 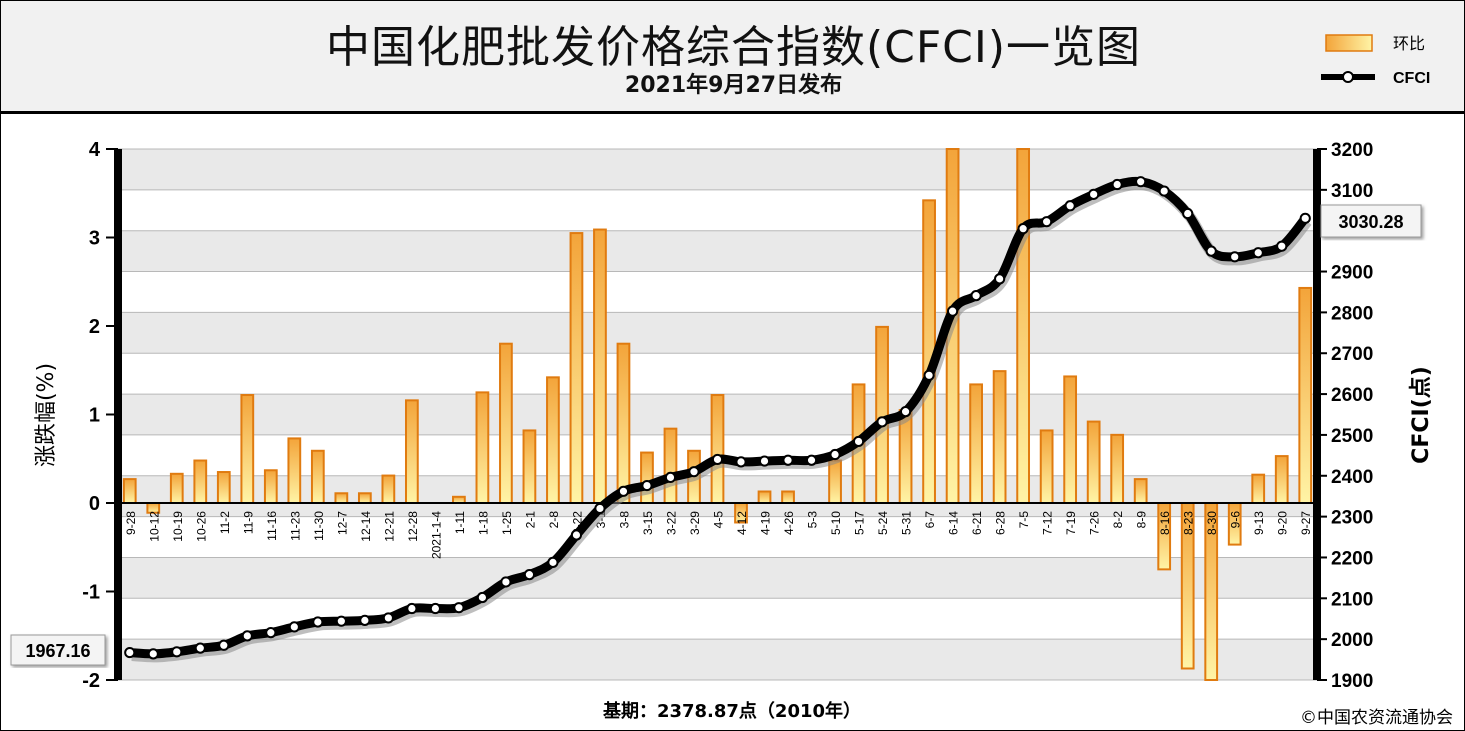 What do you see at coordinates (860, 523) in the screenshot?
I see `x-tick-label: 5-17` at bounding box center [860, 523].